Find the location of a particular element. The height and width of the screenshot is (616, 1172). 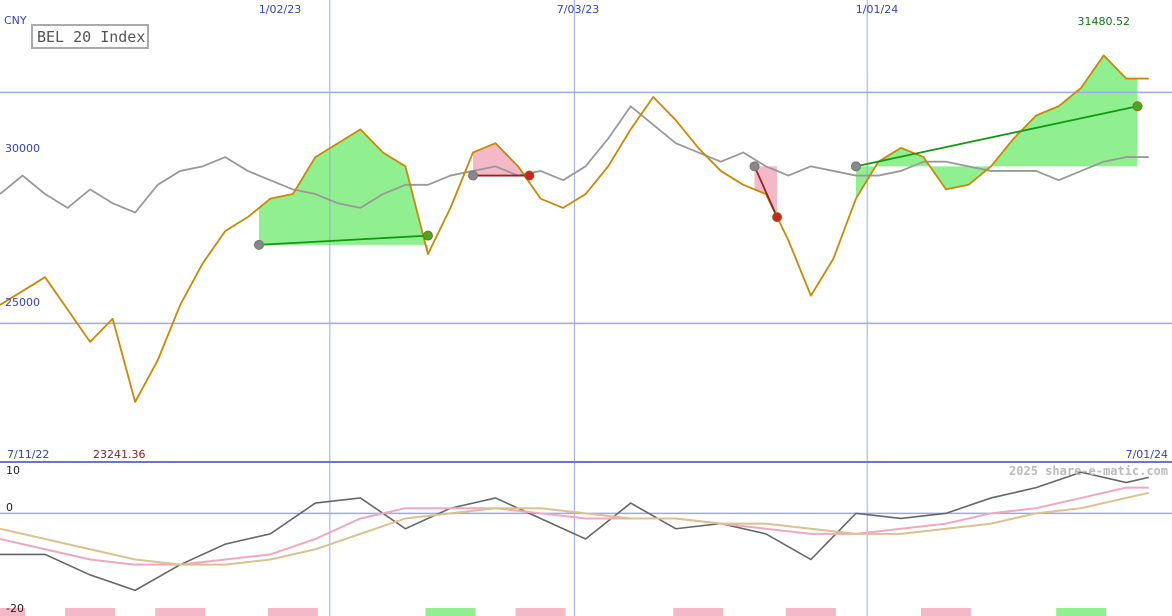

range-end-label: 7/01/24 is located at coordinates (1147, 454).